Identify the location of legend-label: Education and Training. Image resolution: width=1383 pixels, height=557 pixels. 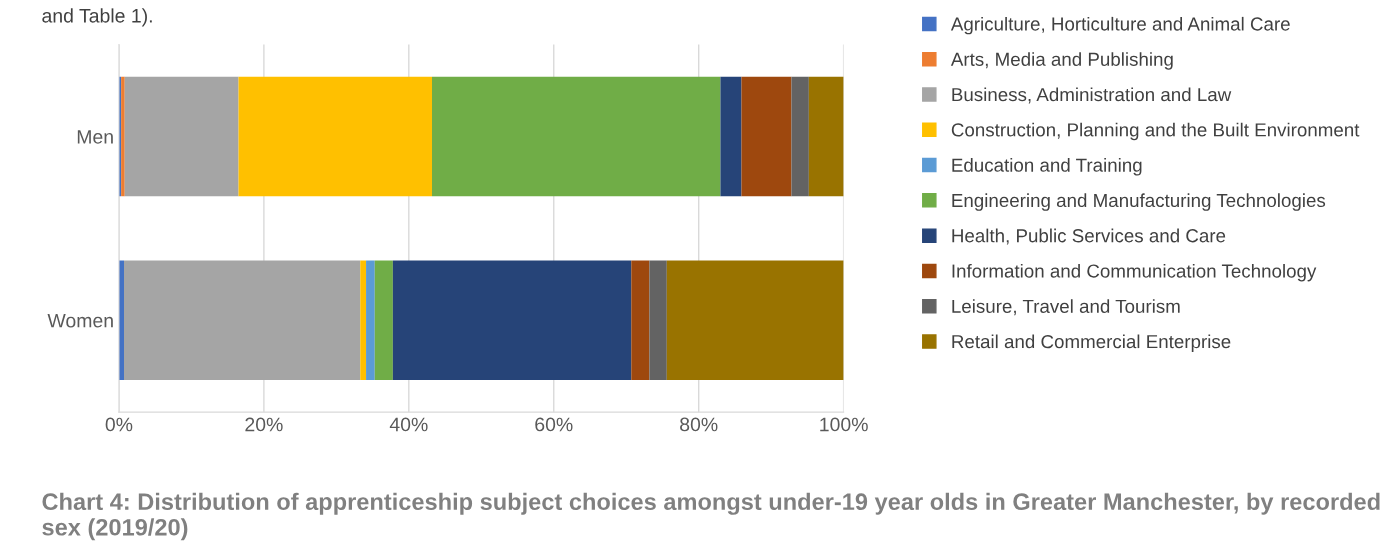
(1047, 167).